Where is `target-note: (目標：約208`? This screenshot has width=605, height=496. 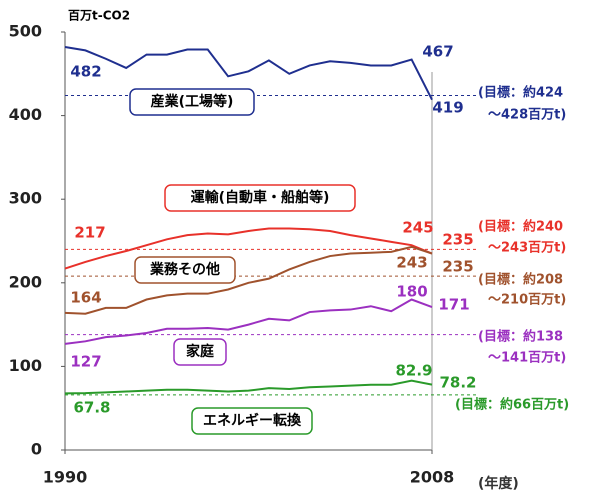 target-note: (目標：約208 is located at coordinates (520, 280).